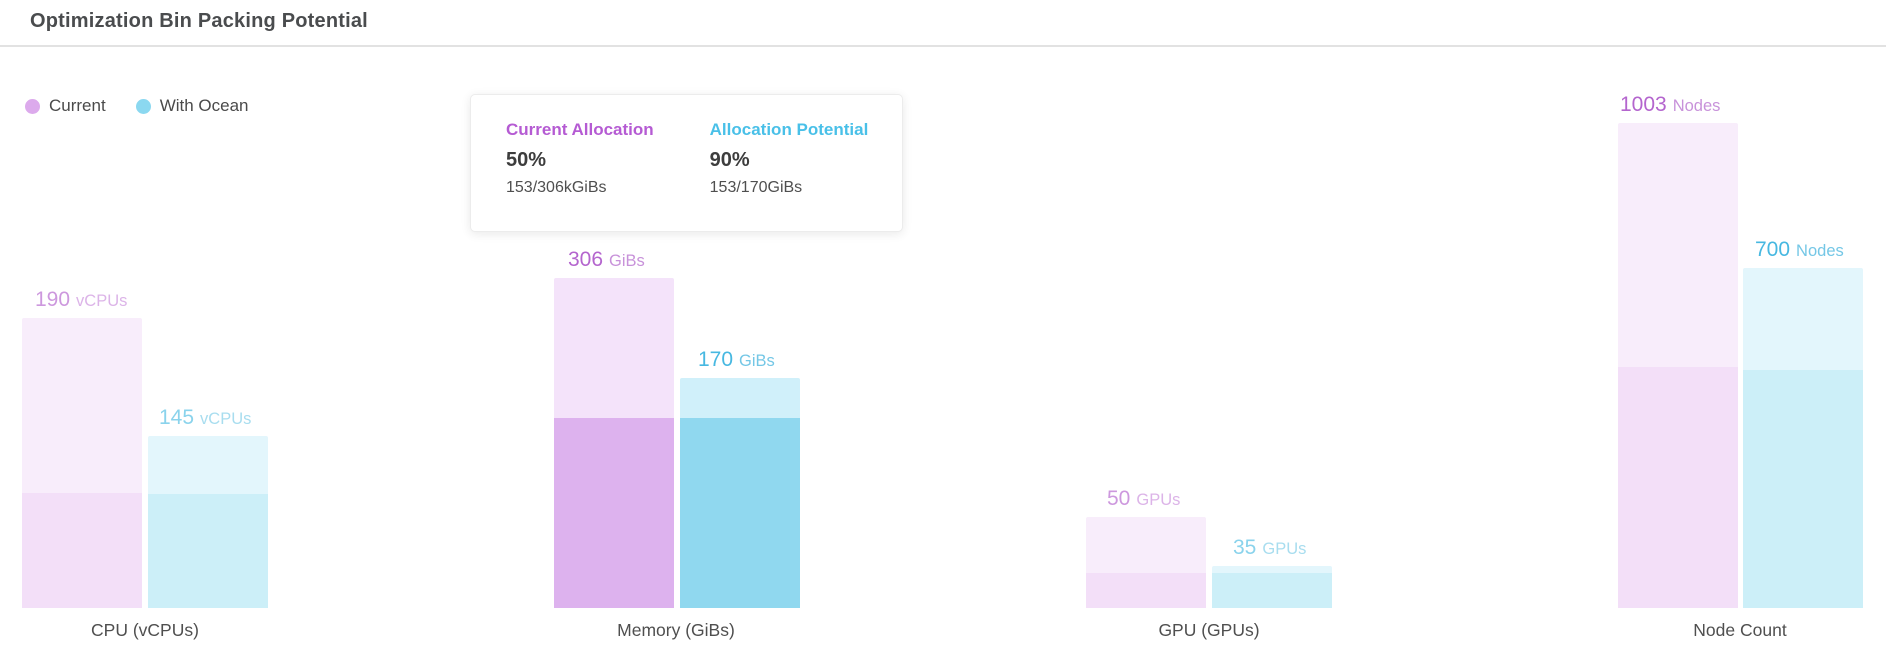 The width and height of the screenshot is (1886, 666). I want to click on legend-item-label: Current, so click(77, 105).